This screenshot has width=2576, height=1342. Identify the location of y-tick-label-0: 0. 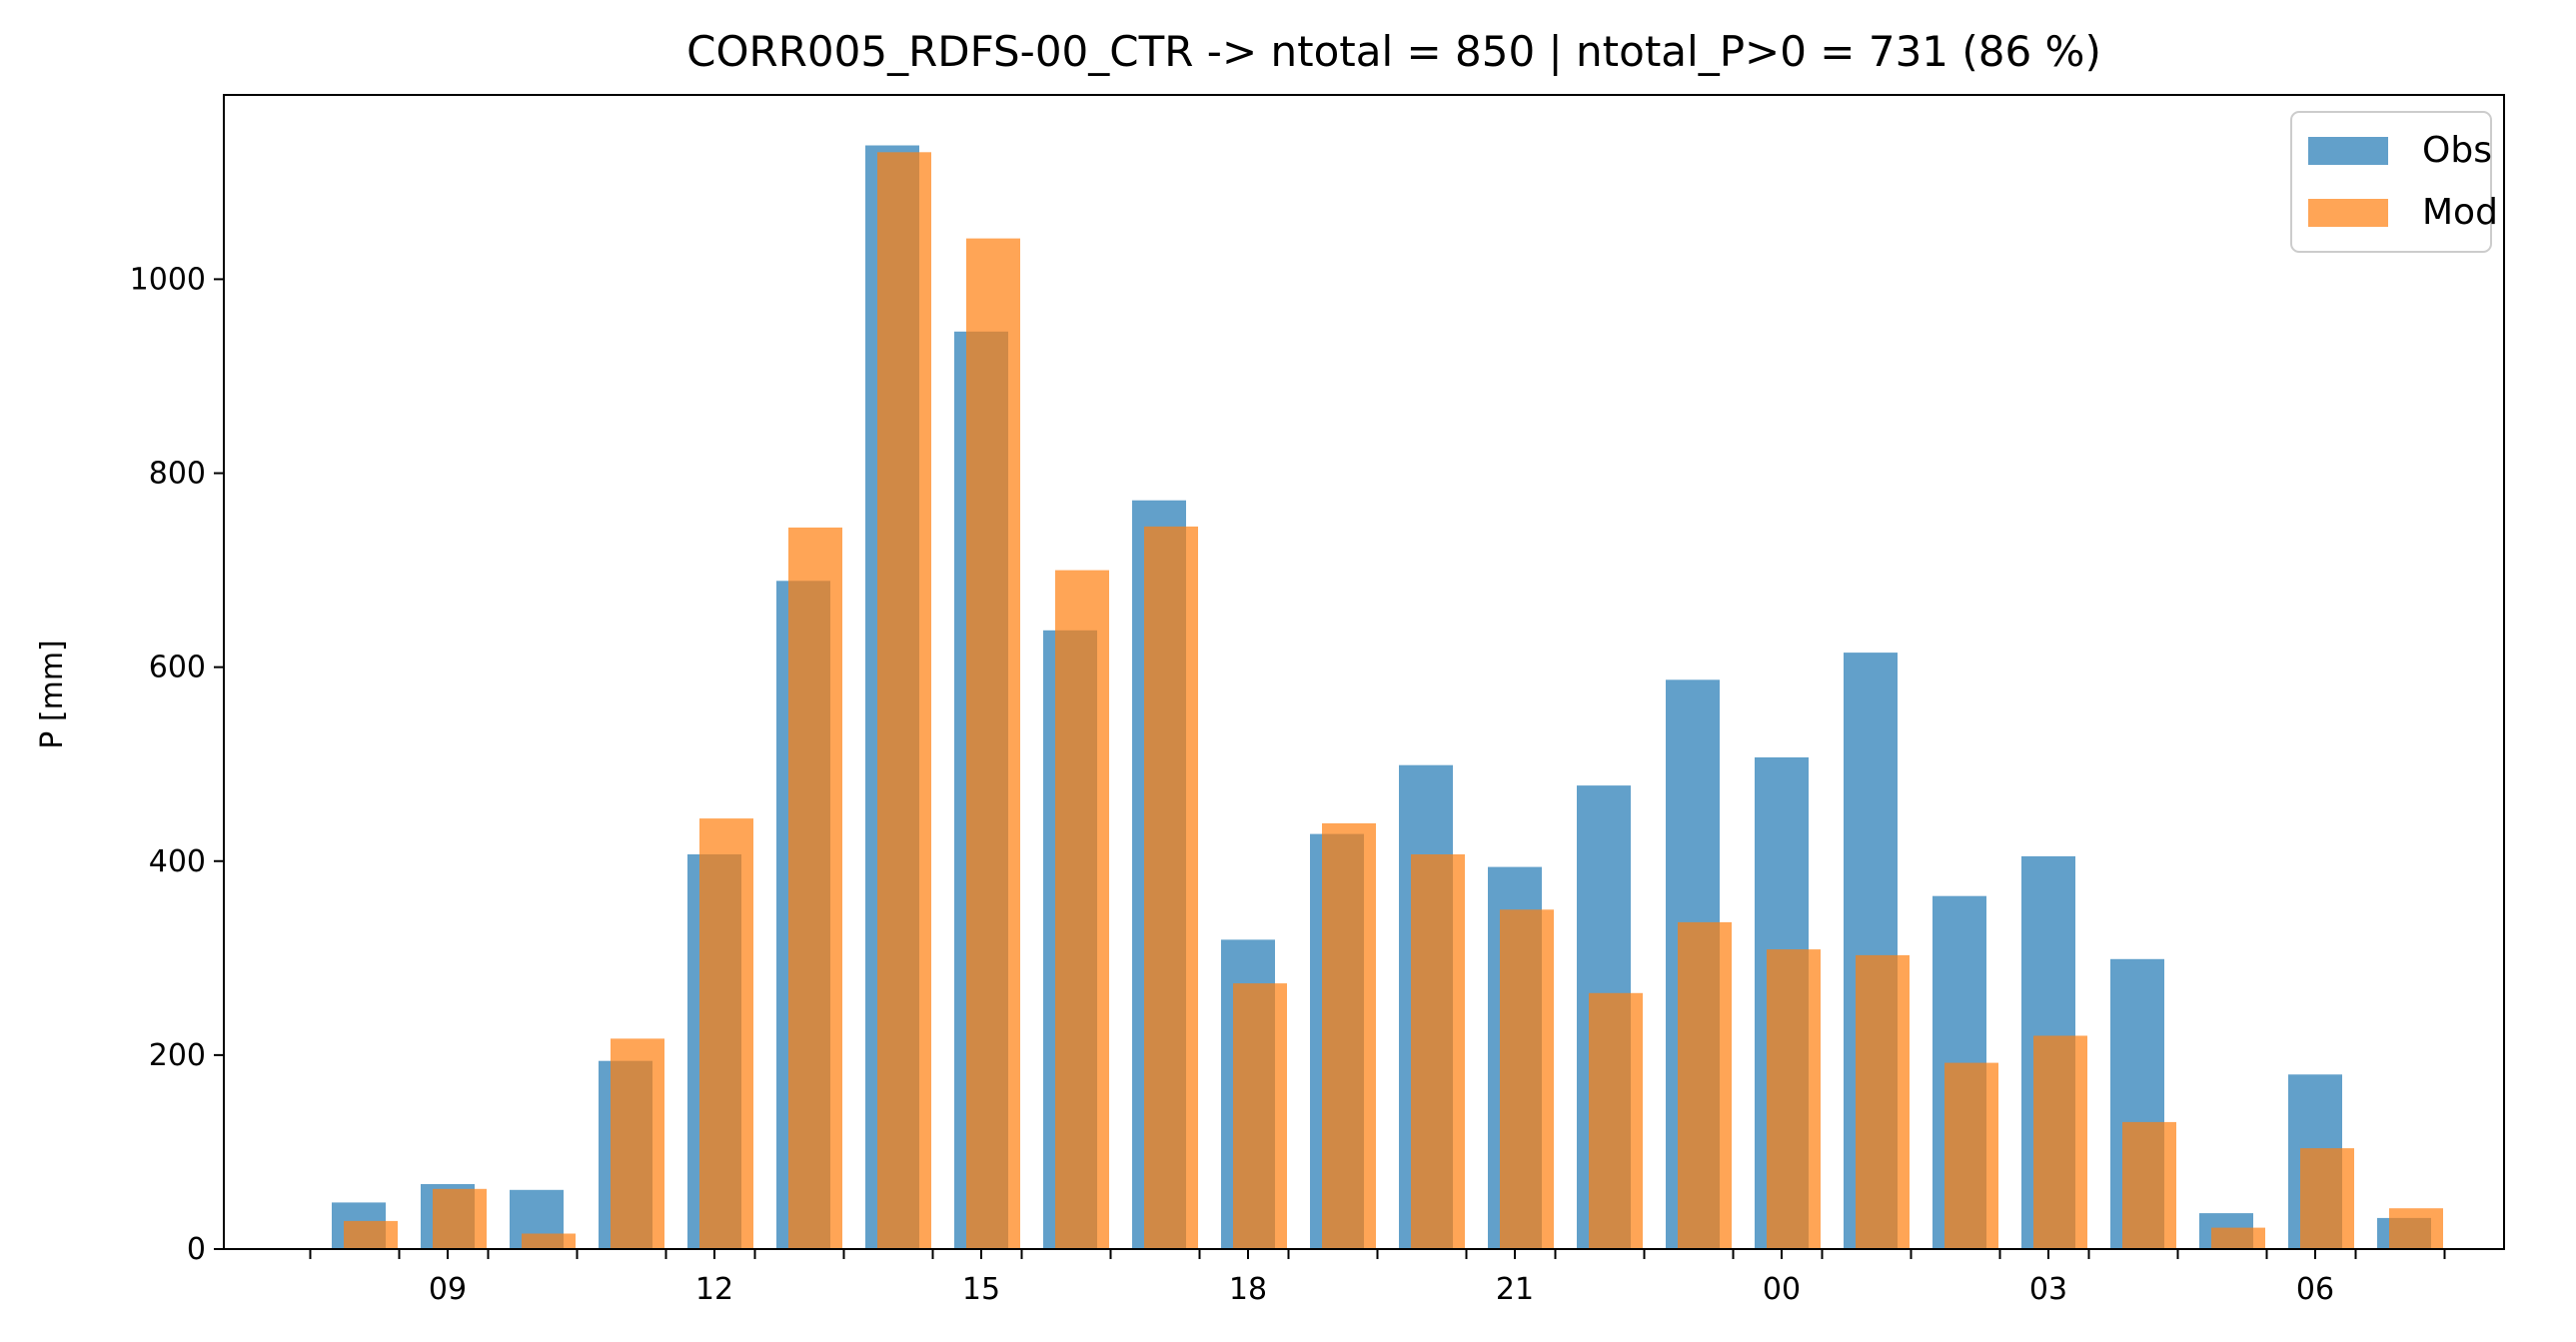
(196, 1249).